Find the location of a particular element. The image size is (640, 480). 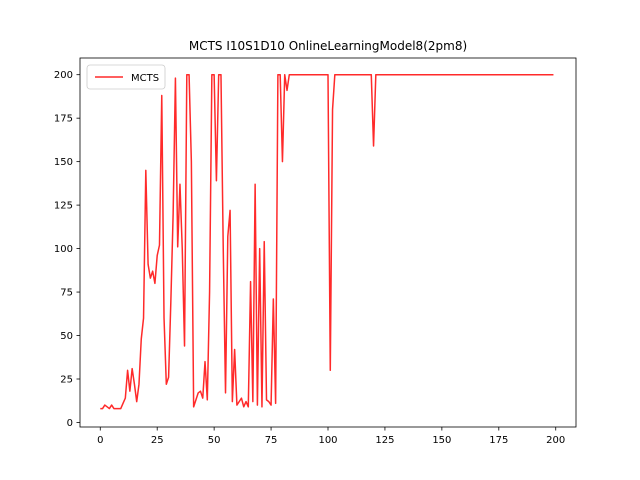

y-tick-label: 150 is located at coordinates (63, 162).